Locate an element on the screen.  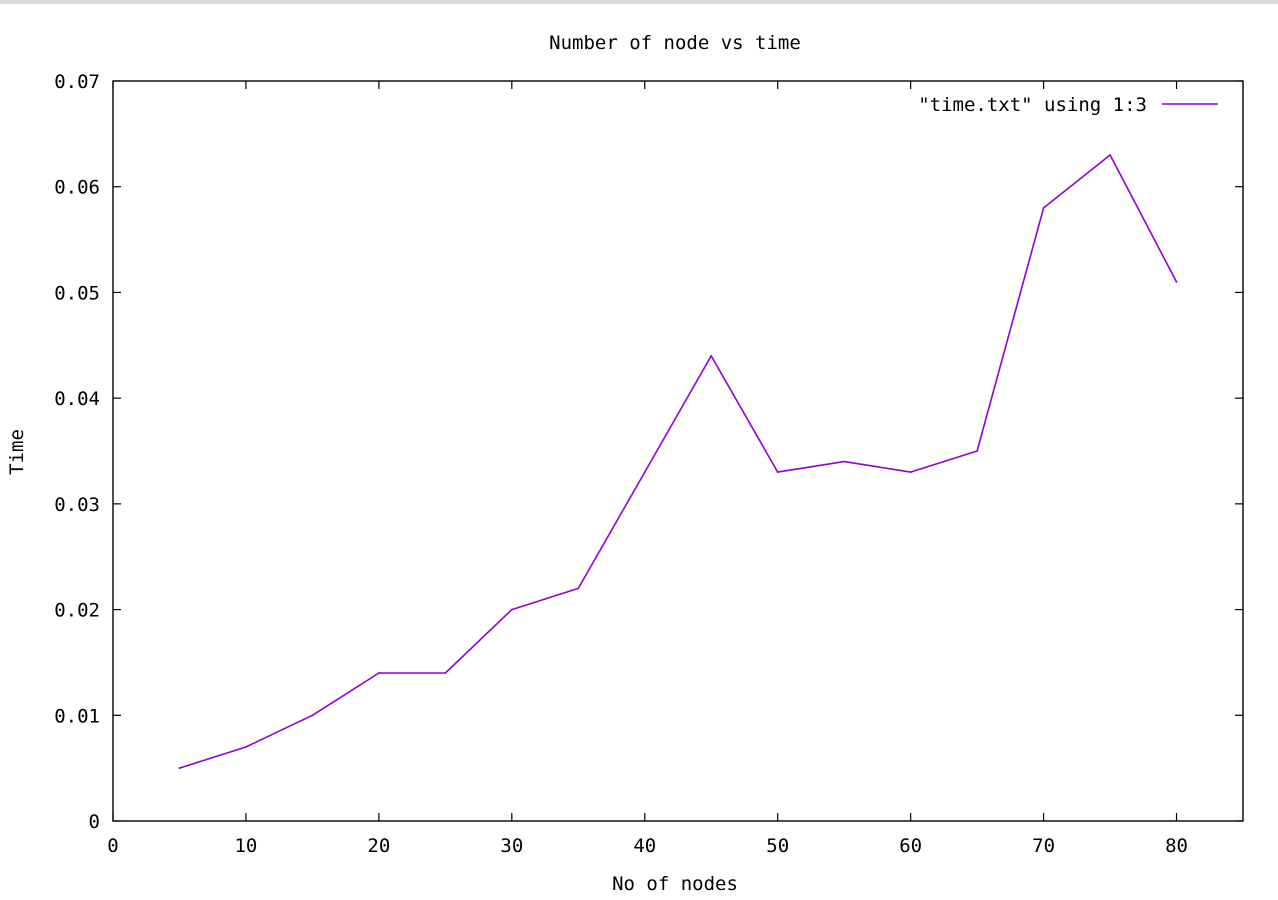
x-tick-label: 30 is located at coordinates (511, 846).